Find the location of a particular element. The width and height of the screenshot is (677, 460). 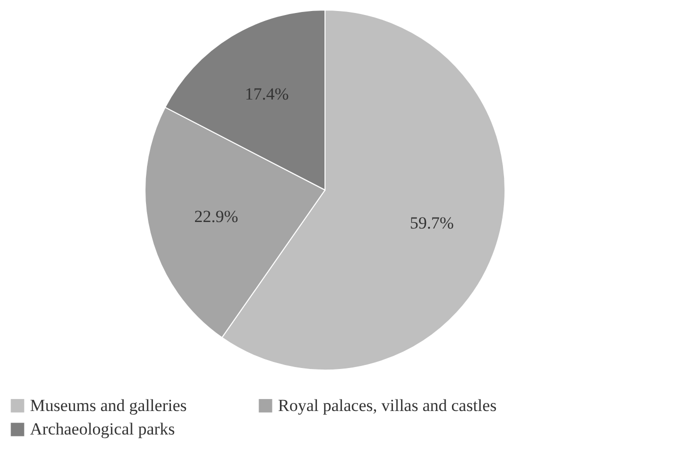

legend-label: Museums and galleries is located at coordinates (108, 405).